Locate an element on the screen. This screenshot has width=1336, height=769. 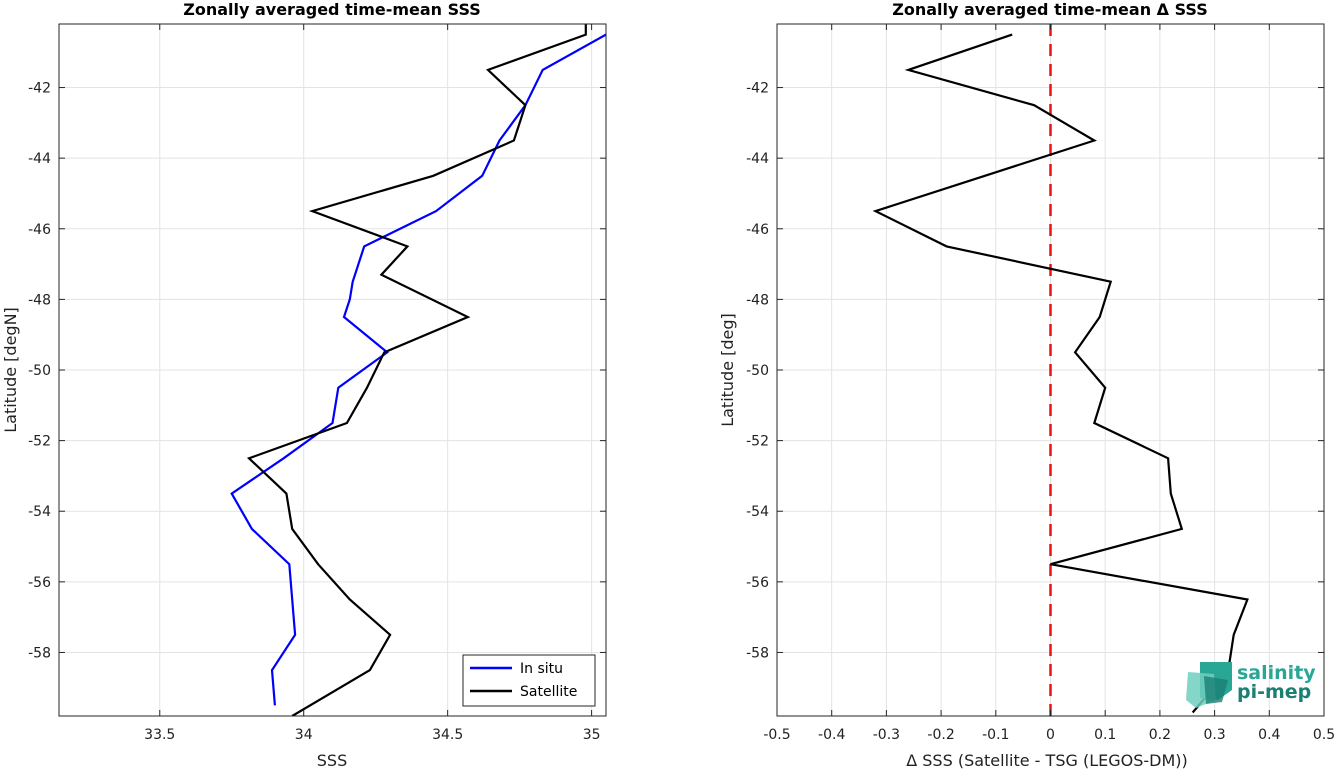
legend-label-satellite: Satellite is located at coordinates (548, 692).